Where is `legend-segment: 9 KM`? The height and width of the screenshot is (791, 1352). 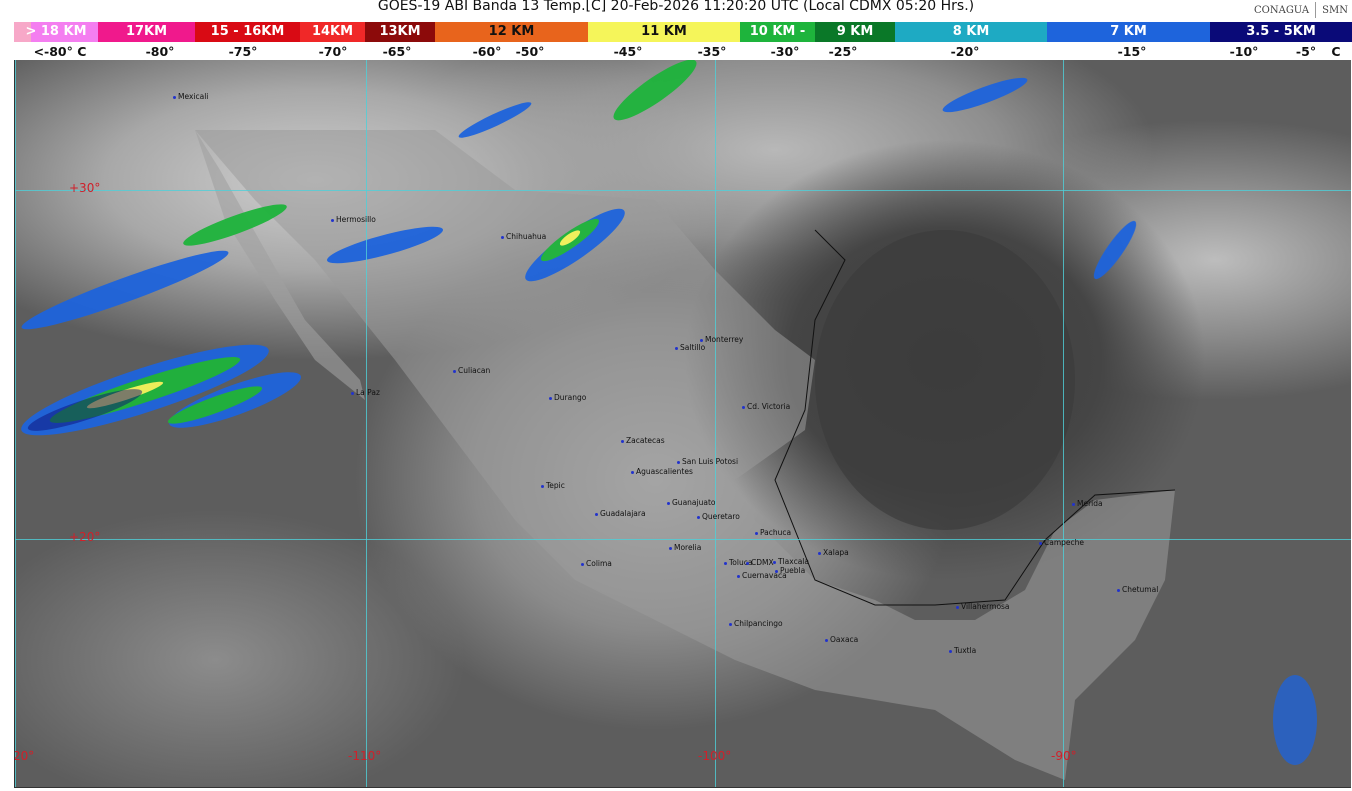 legend-segment: 9 KM is located at coordinates (855, 32).